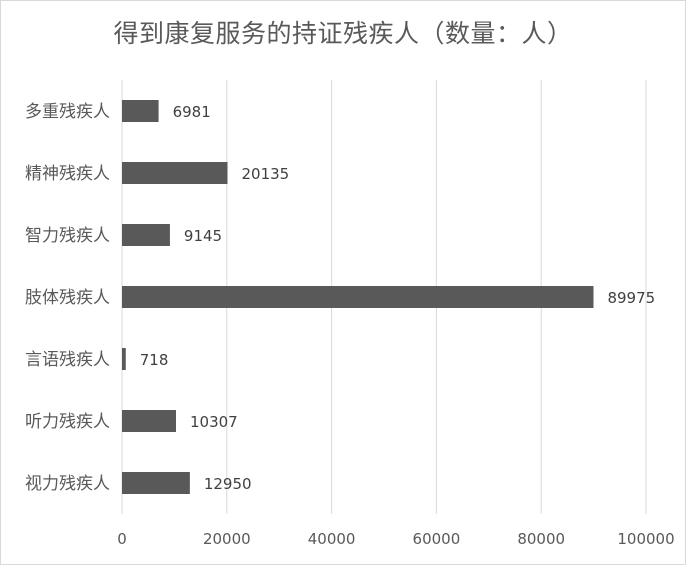 This screenshot has height=565, width=686. Describe the element at coordinates (395, 539) in the screenshot. I see `value-axis-tick-labels: 0 20000 40000 60000 80000 100000` at that location.